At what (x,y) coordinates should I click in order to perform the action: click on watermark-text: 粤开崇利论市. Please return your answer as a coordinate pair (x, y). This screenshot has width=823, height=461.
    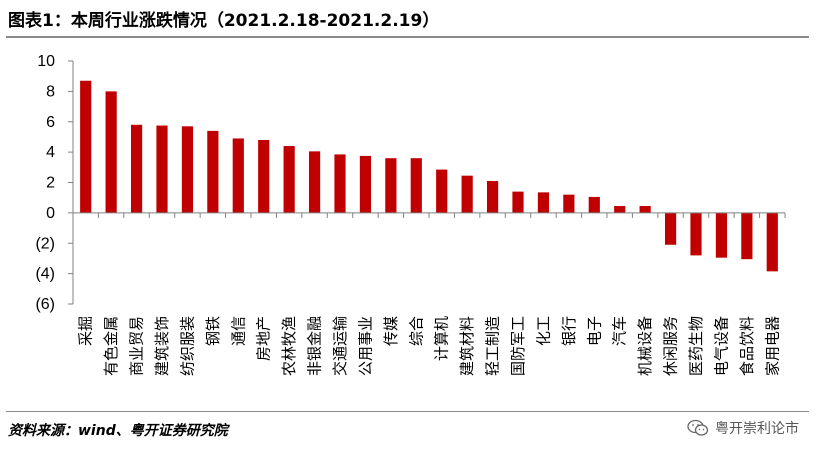
    Looking at the image, I should click on (757, 429).